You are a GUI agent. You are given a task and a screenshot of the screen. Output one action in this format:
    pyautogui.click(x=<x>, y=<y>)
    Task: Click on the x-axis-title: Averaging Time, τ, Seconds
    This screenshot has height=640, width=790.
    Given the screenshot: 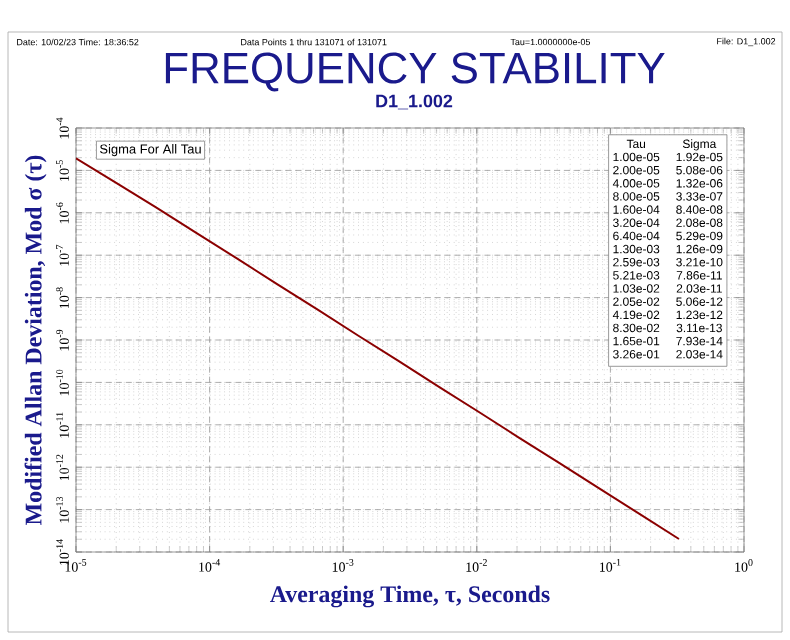 What is the action you would take?
    pyautogui.click(x=409, y=596)
    